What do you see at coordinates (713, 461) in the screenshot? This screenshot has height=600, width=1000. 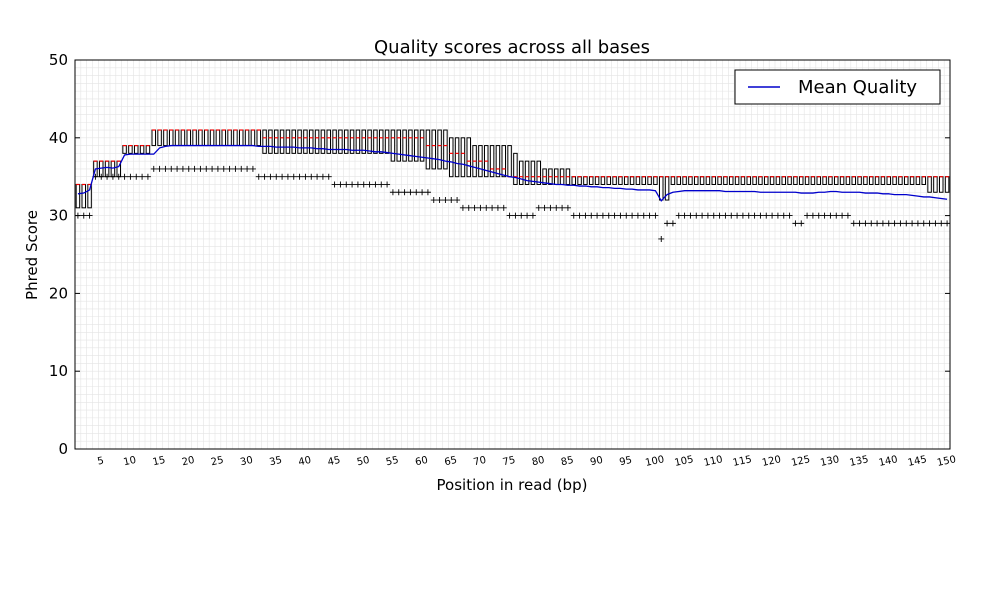 I see `x-tick-label: 110` at bounding box center [713, 461].